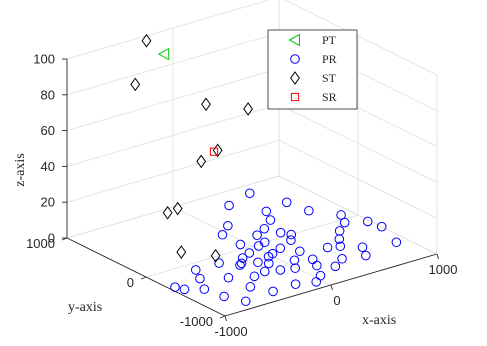 The width and height of the screenshot is (487, 346). Describe the element at coordinates (48, 166) in the screenshot. I see `z-tick-label: 40` at that location.